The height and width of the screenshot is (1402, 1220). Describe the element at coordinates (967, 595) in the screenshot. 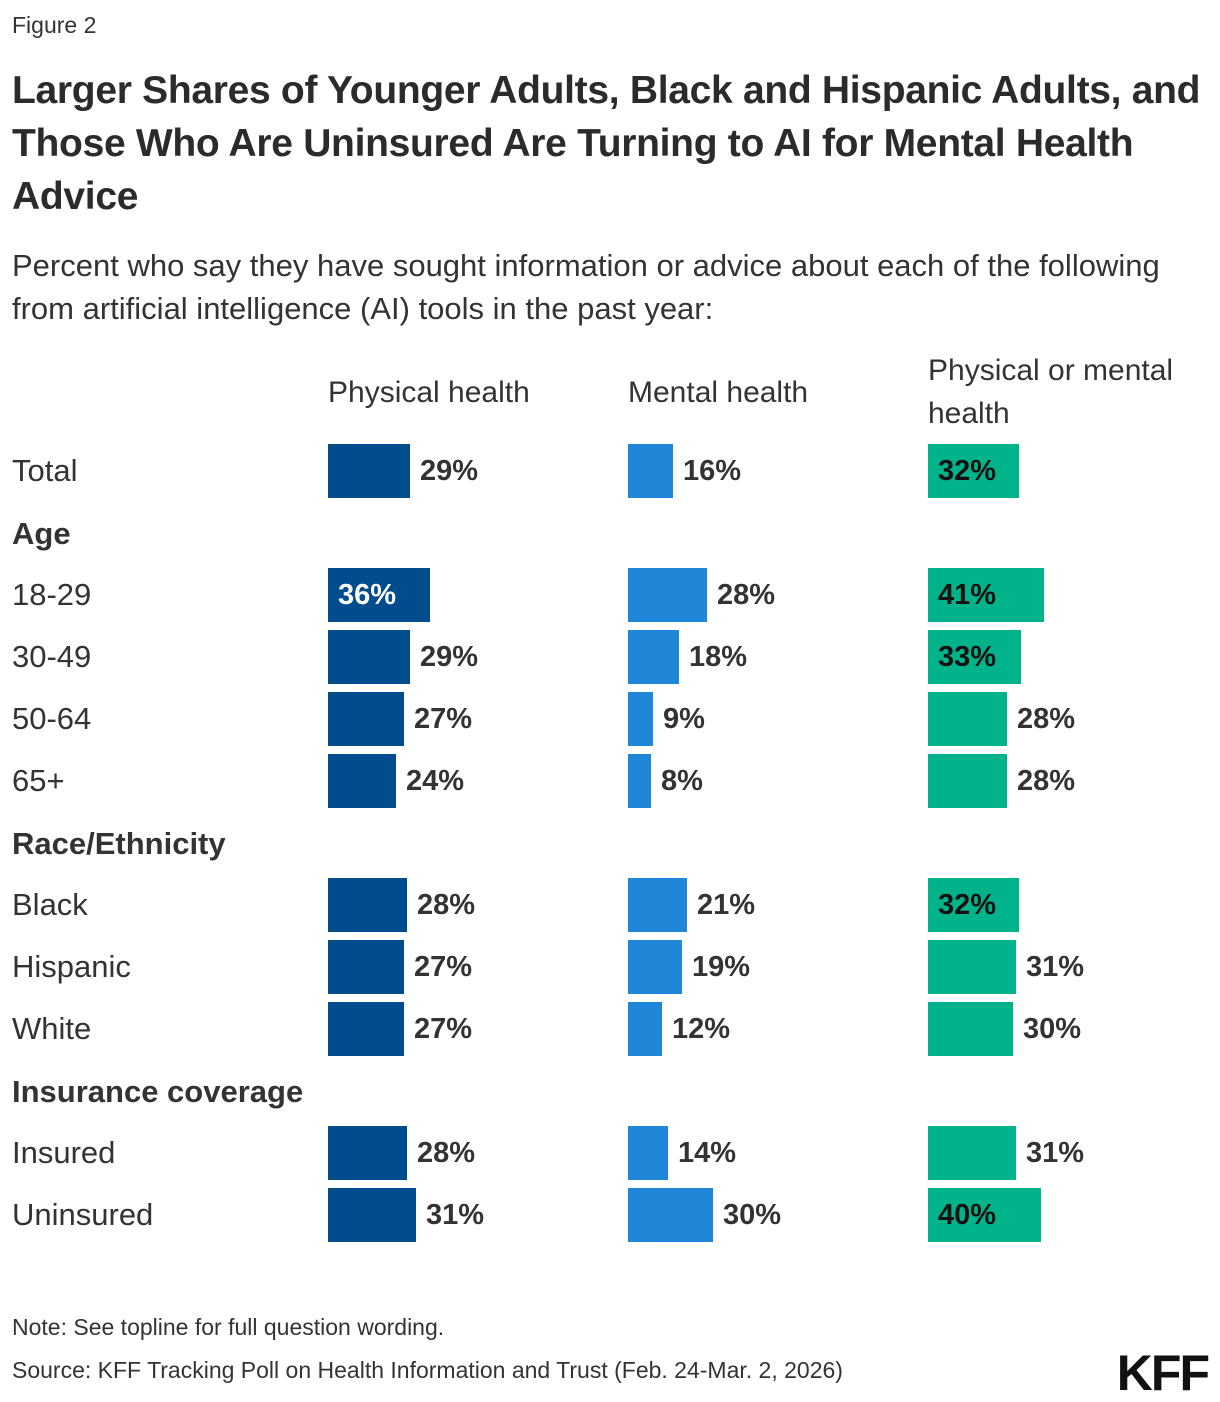

I see `data-label: 41%` at that location.